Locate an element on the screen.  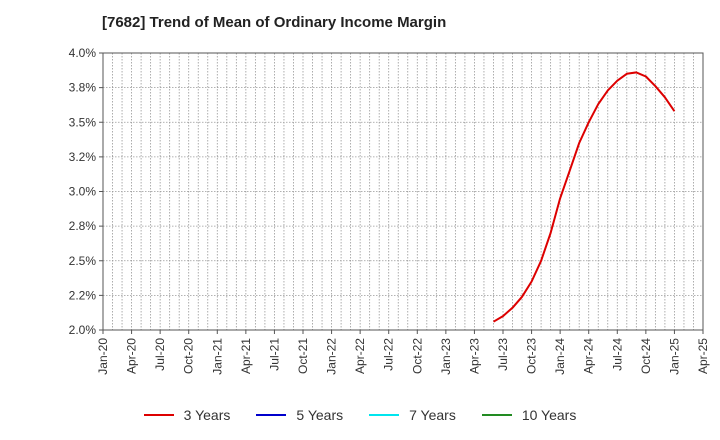
legend-item: 7 Years is located at coordinates (412, 415).